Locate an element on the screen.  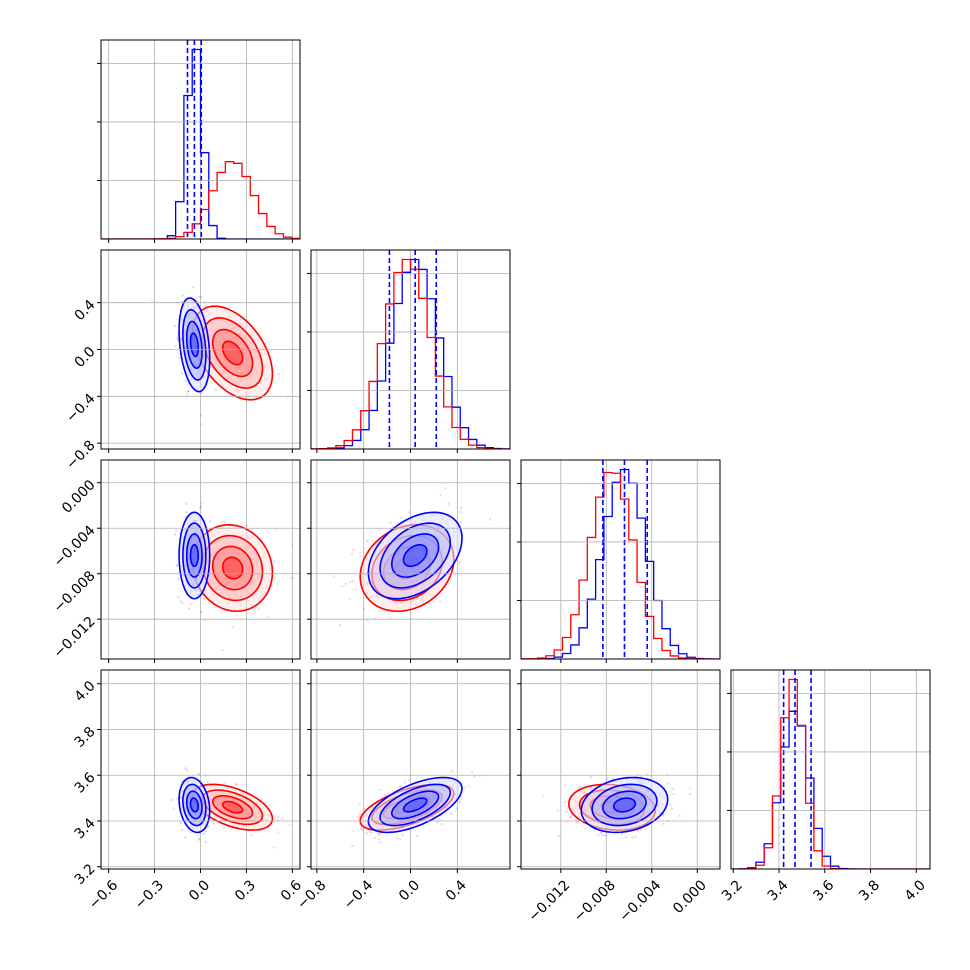
x-tick-label: 3.6 is located at coordinates (823, 890).